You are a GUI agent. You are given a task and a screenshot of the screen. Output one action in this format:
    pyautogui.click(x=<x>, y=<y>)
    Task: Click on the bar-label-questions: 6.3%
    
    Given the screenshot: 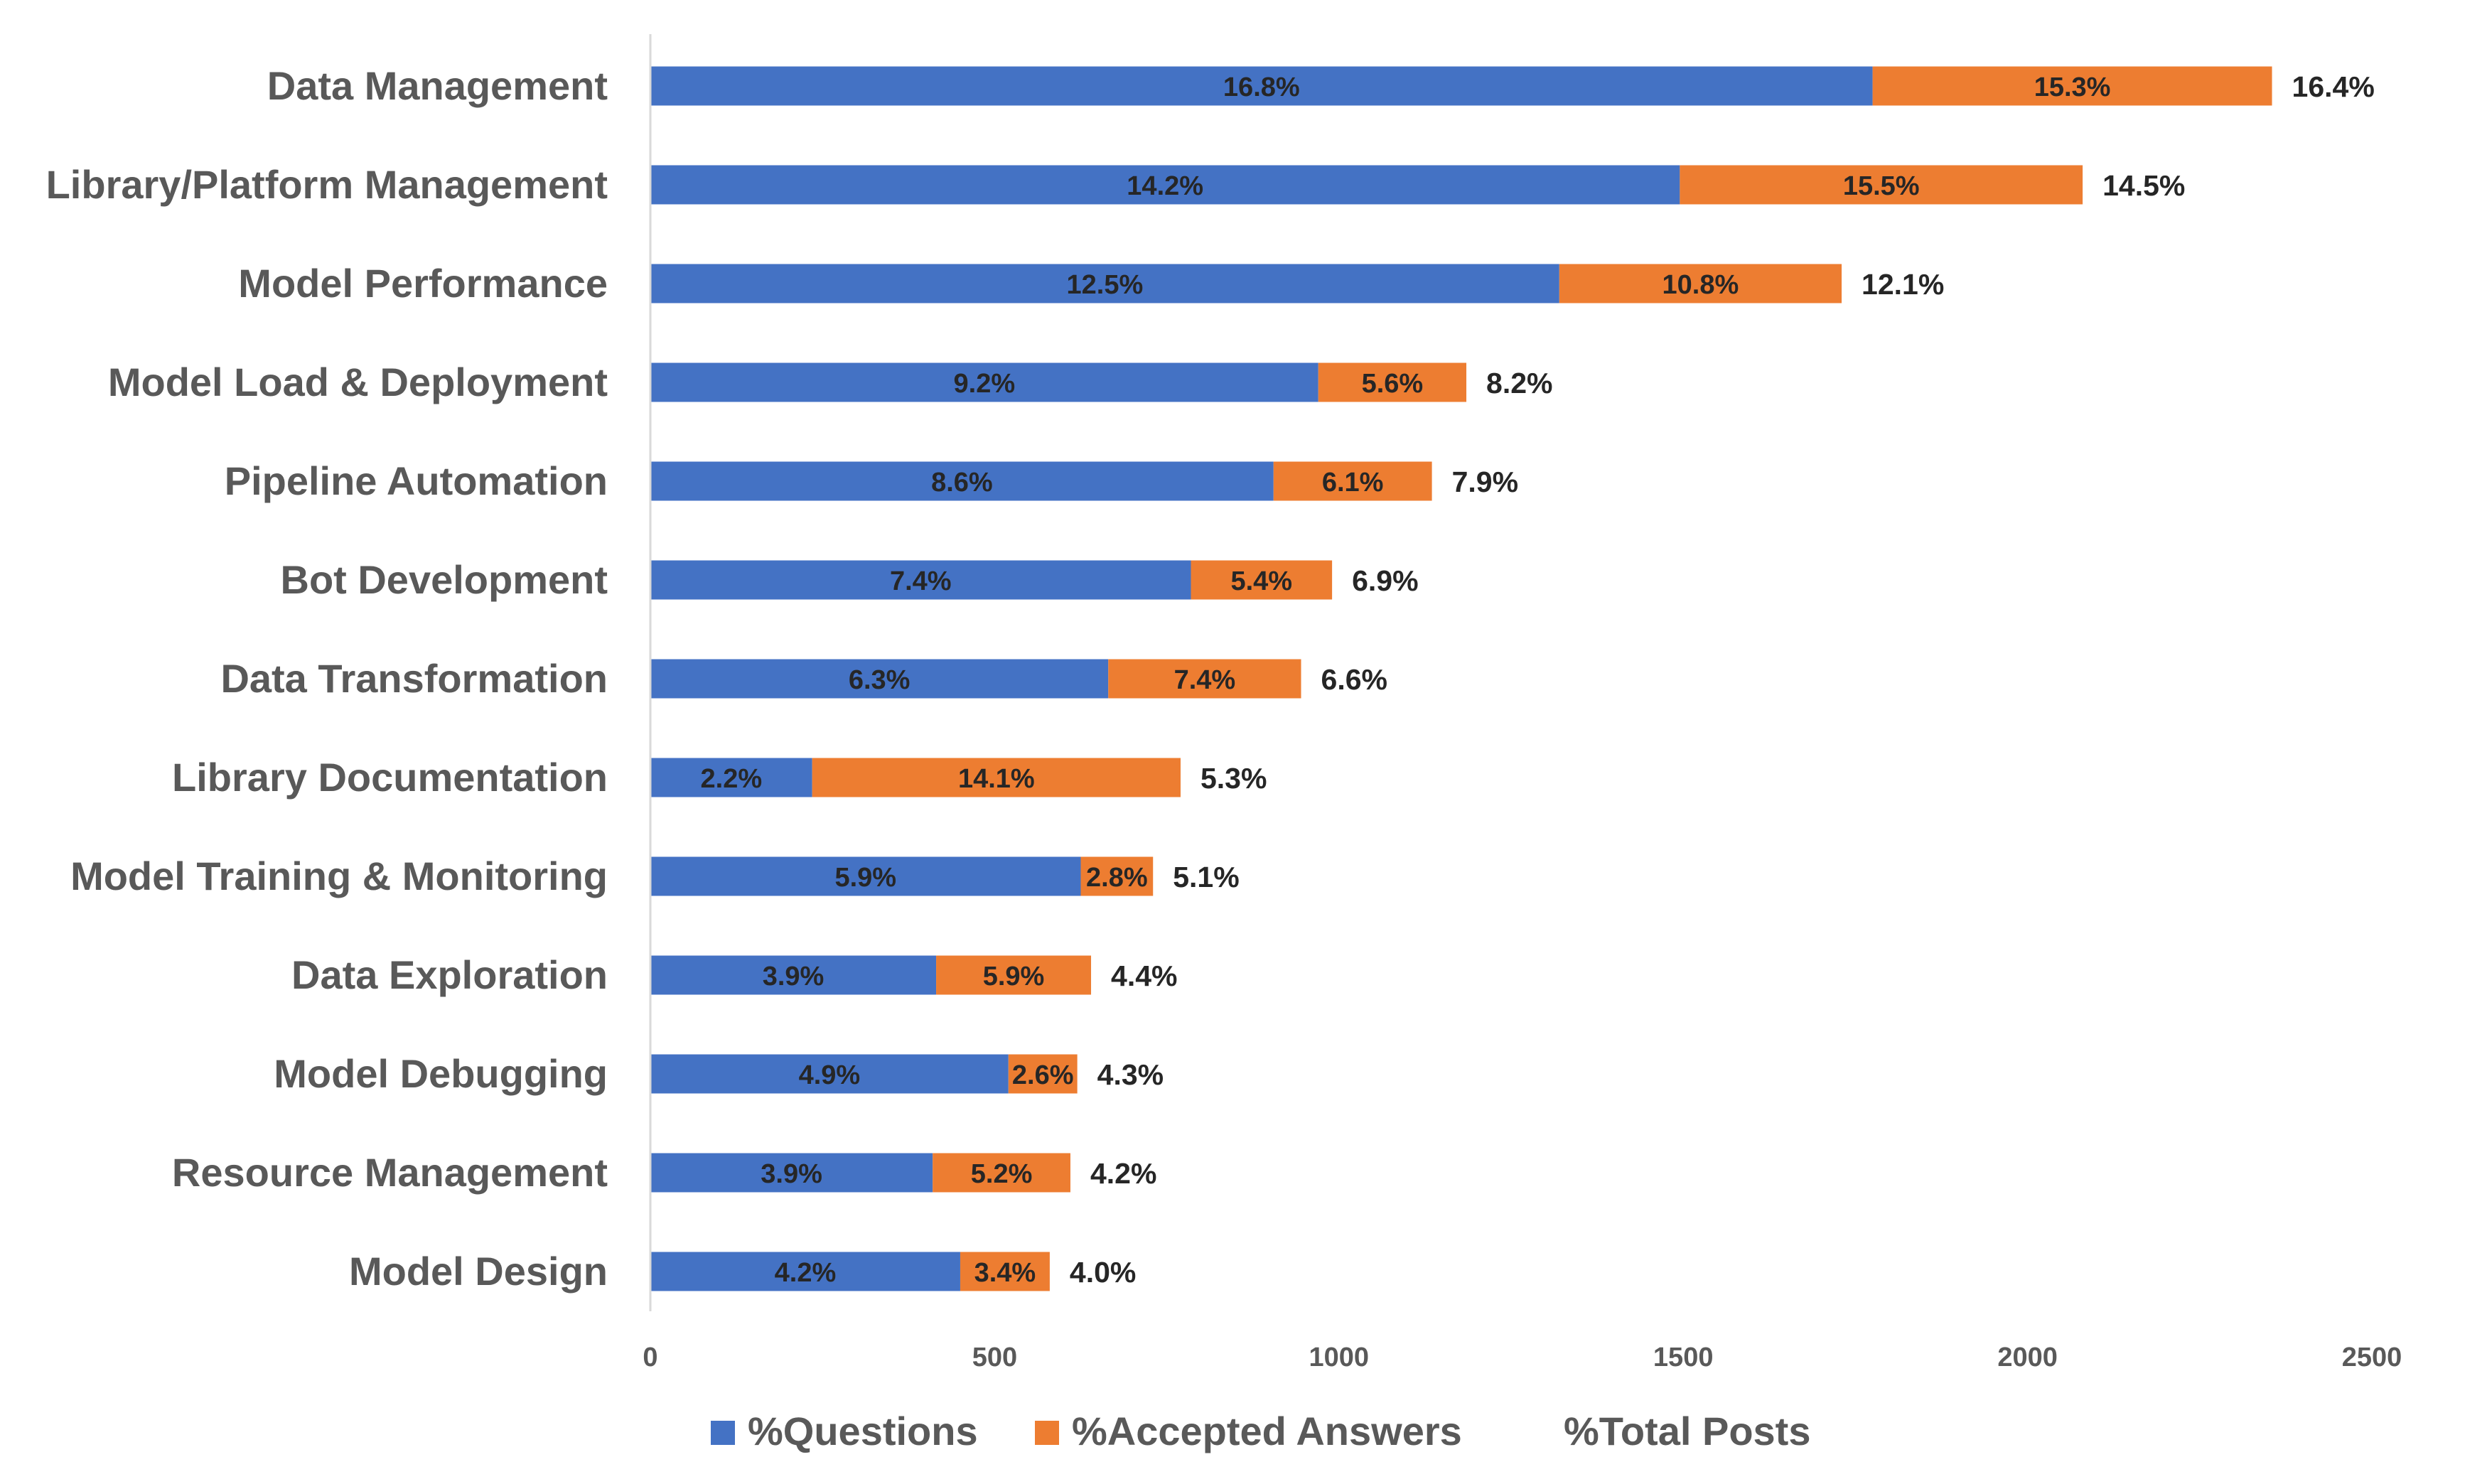 What is the action you would take?
    pyautogui.click(x=880, y=680)
    